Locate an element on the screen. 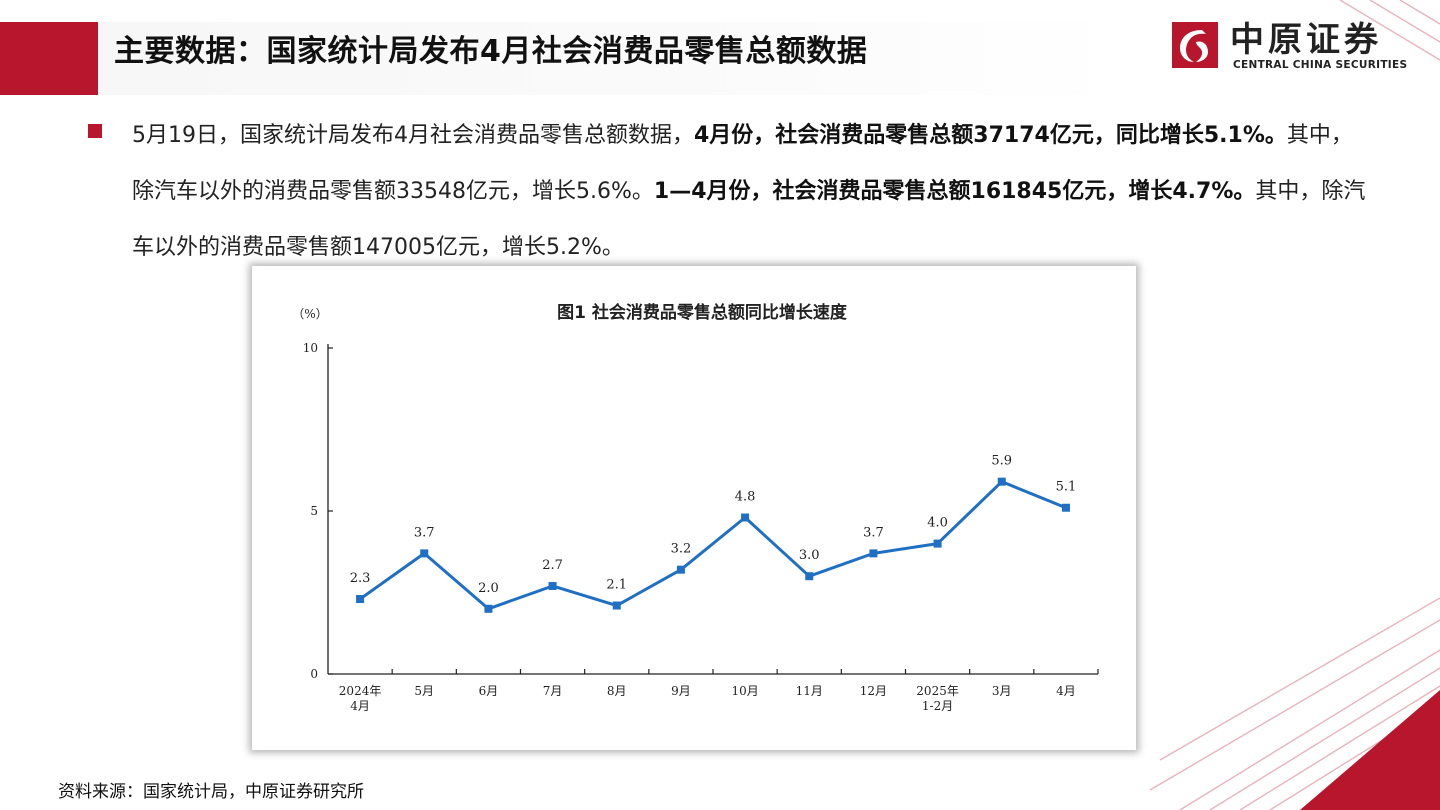 This screenshot has width=1440, height=810. x-tick-label: 2025年 1-2月 is located at coordinates (937, 698).